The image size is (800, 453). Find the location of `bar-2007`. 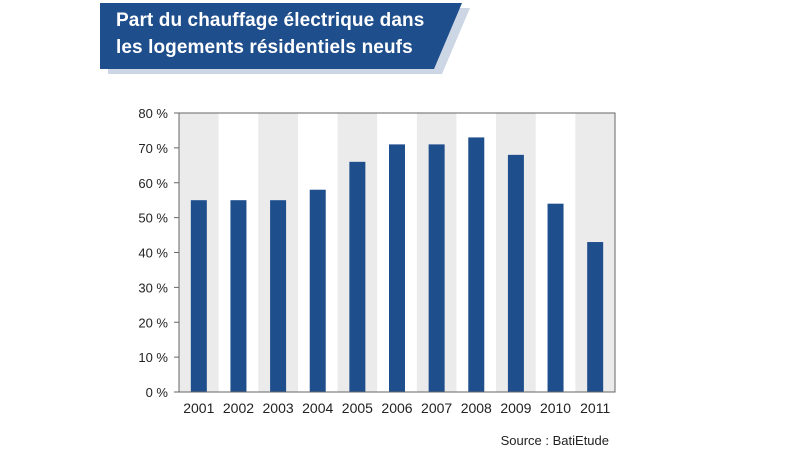

bar-2007 is located at coordinates (436, 268).